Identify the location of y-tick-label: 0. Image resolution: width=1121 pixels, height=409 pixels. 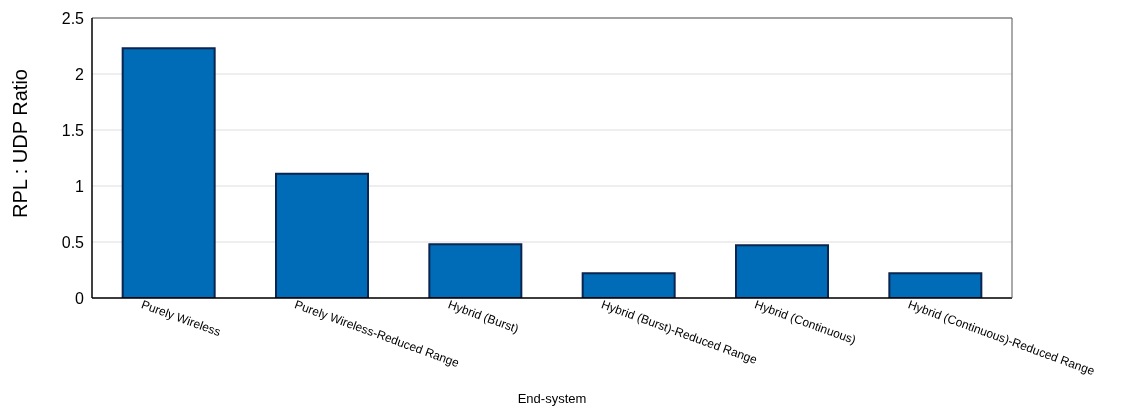
(80, 298).